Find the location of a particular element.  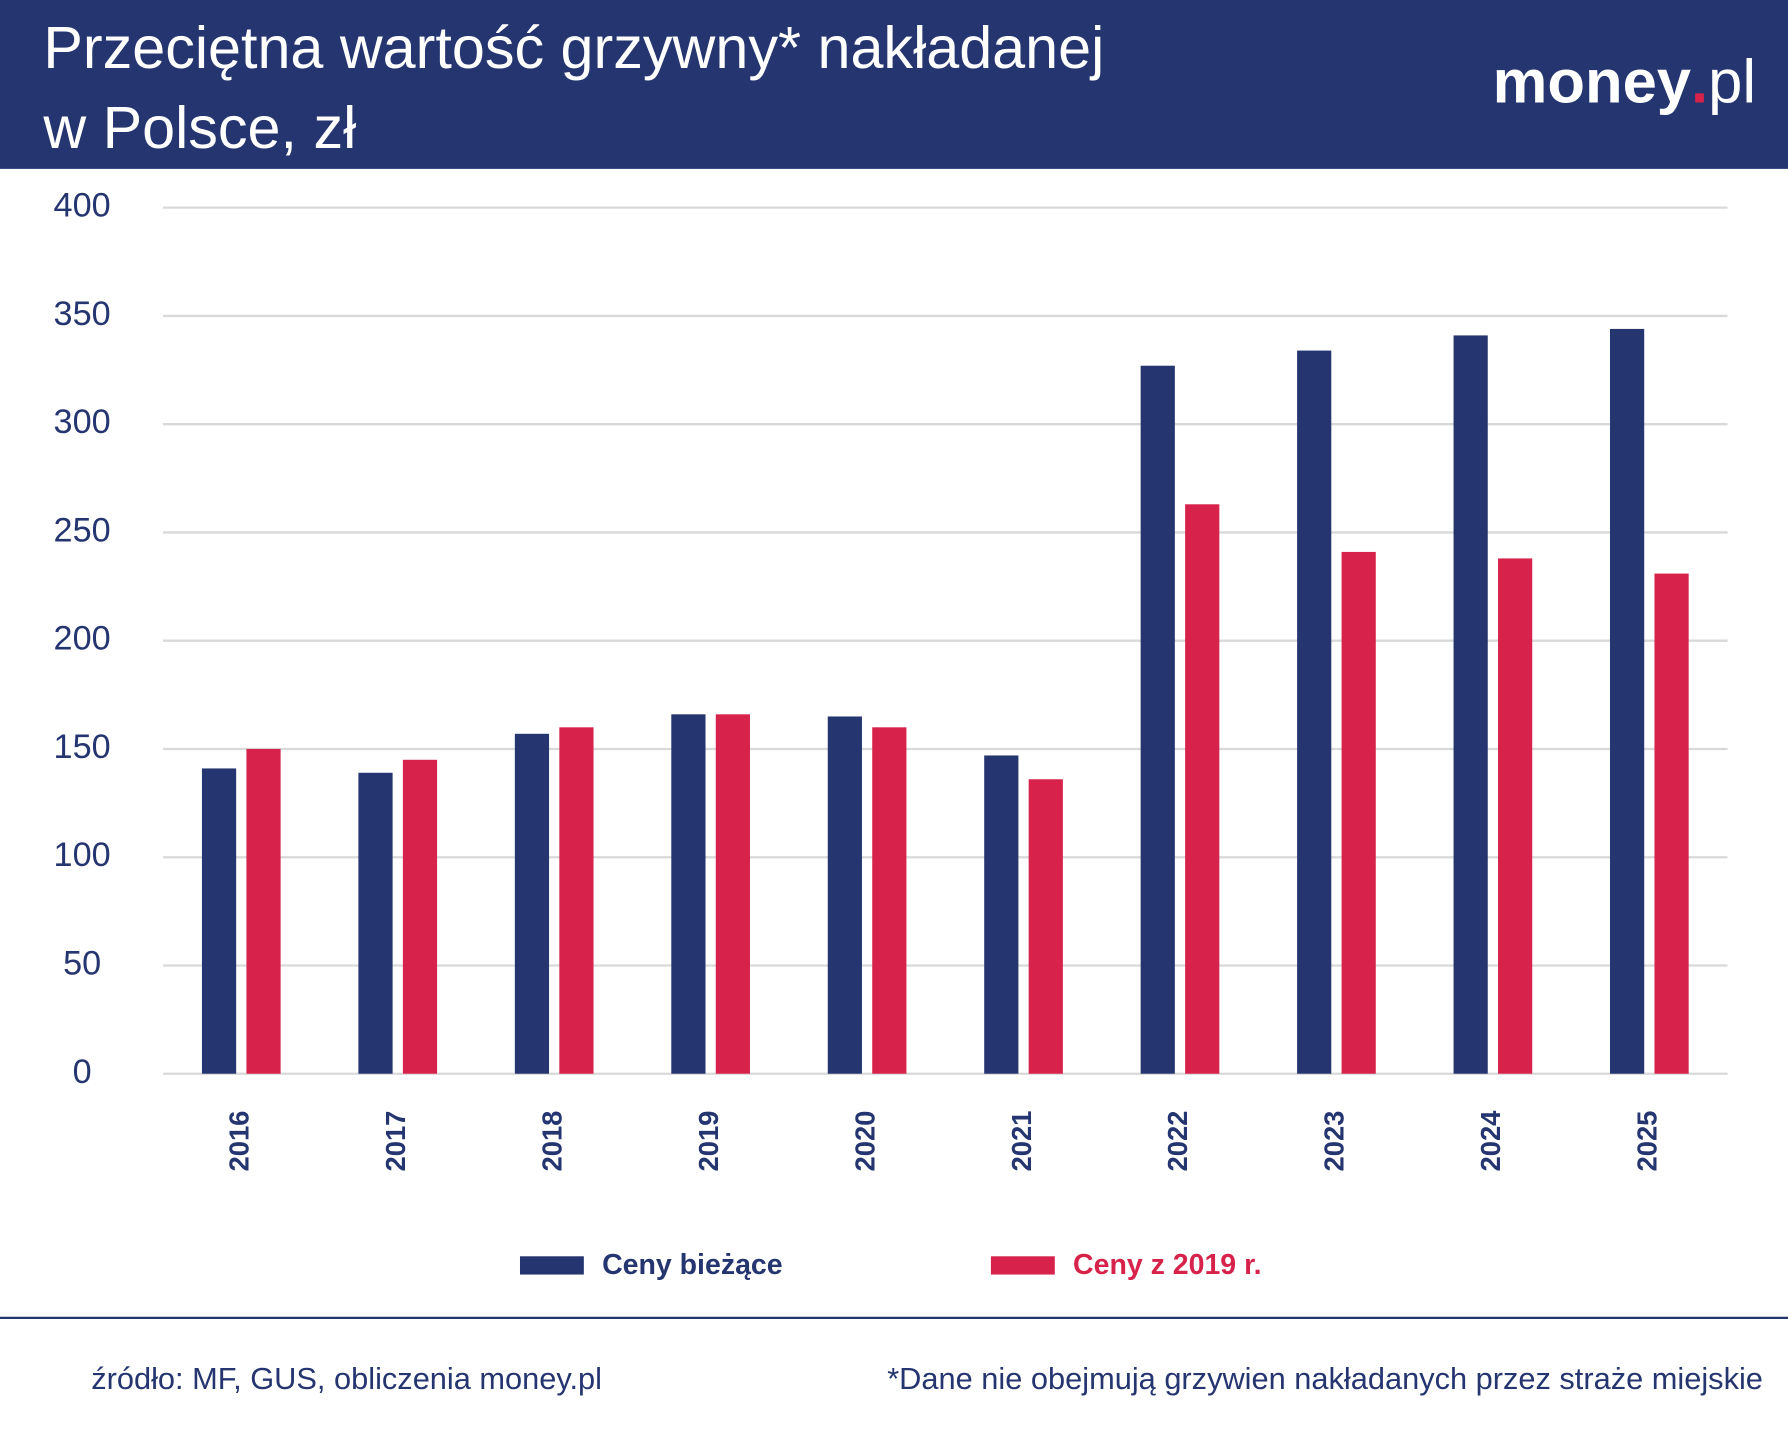

x-tick-label: 2016 is located at coordinates (239, 1141).